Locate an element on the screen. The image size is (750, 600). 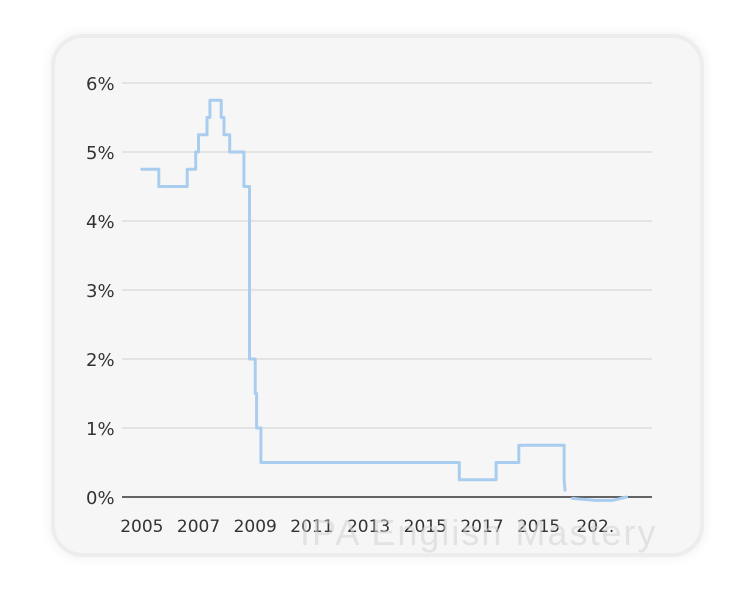
x-tick-label: 2017 is located at coordinates (481, 527).